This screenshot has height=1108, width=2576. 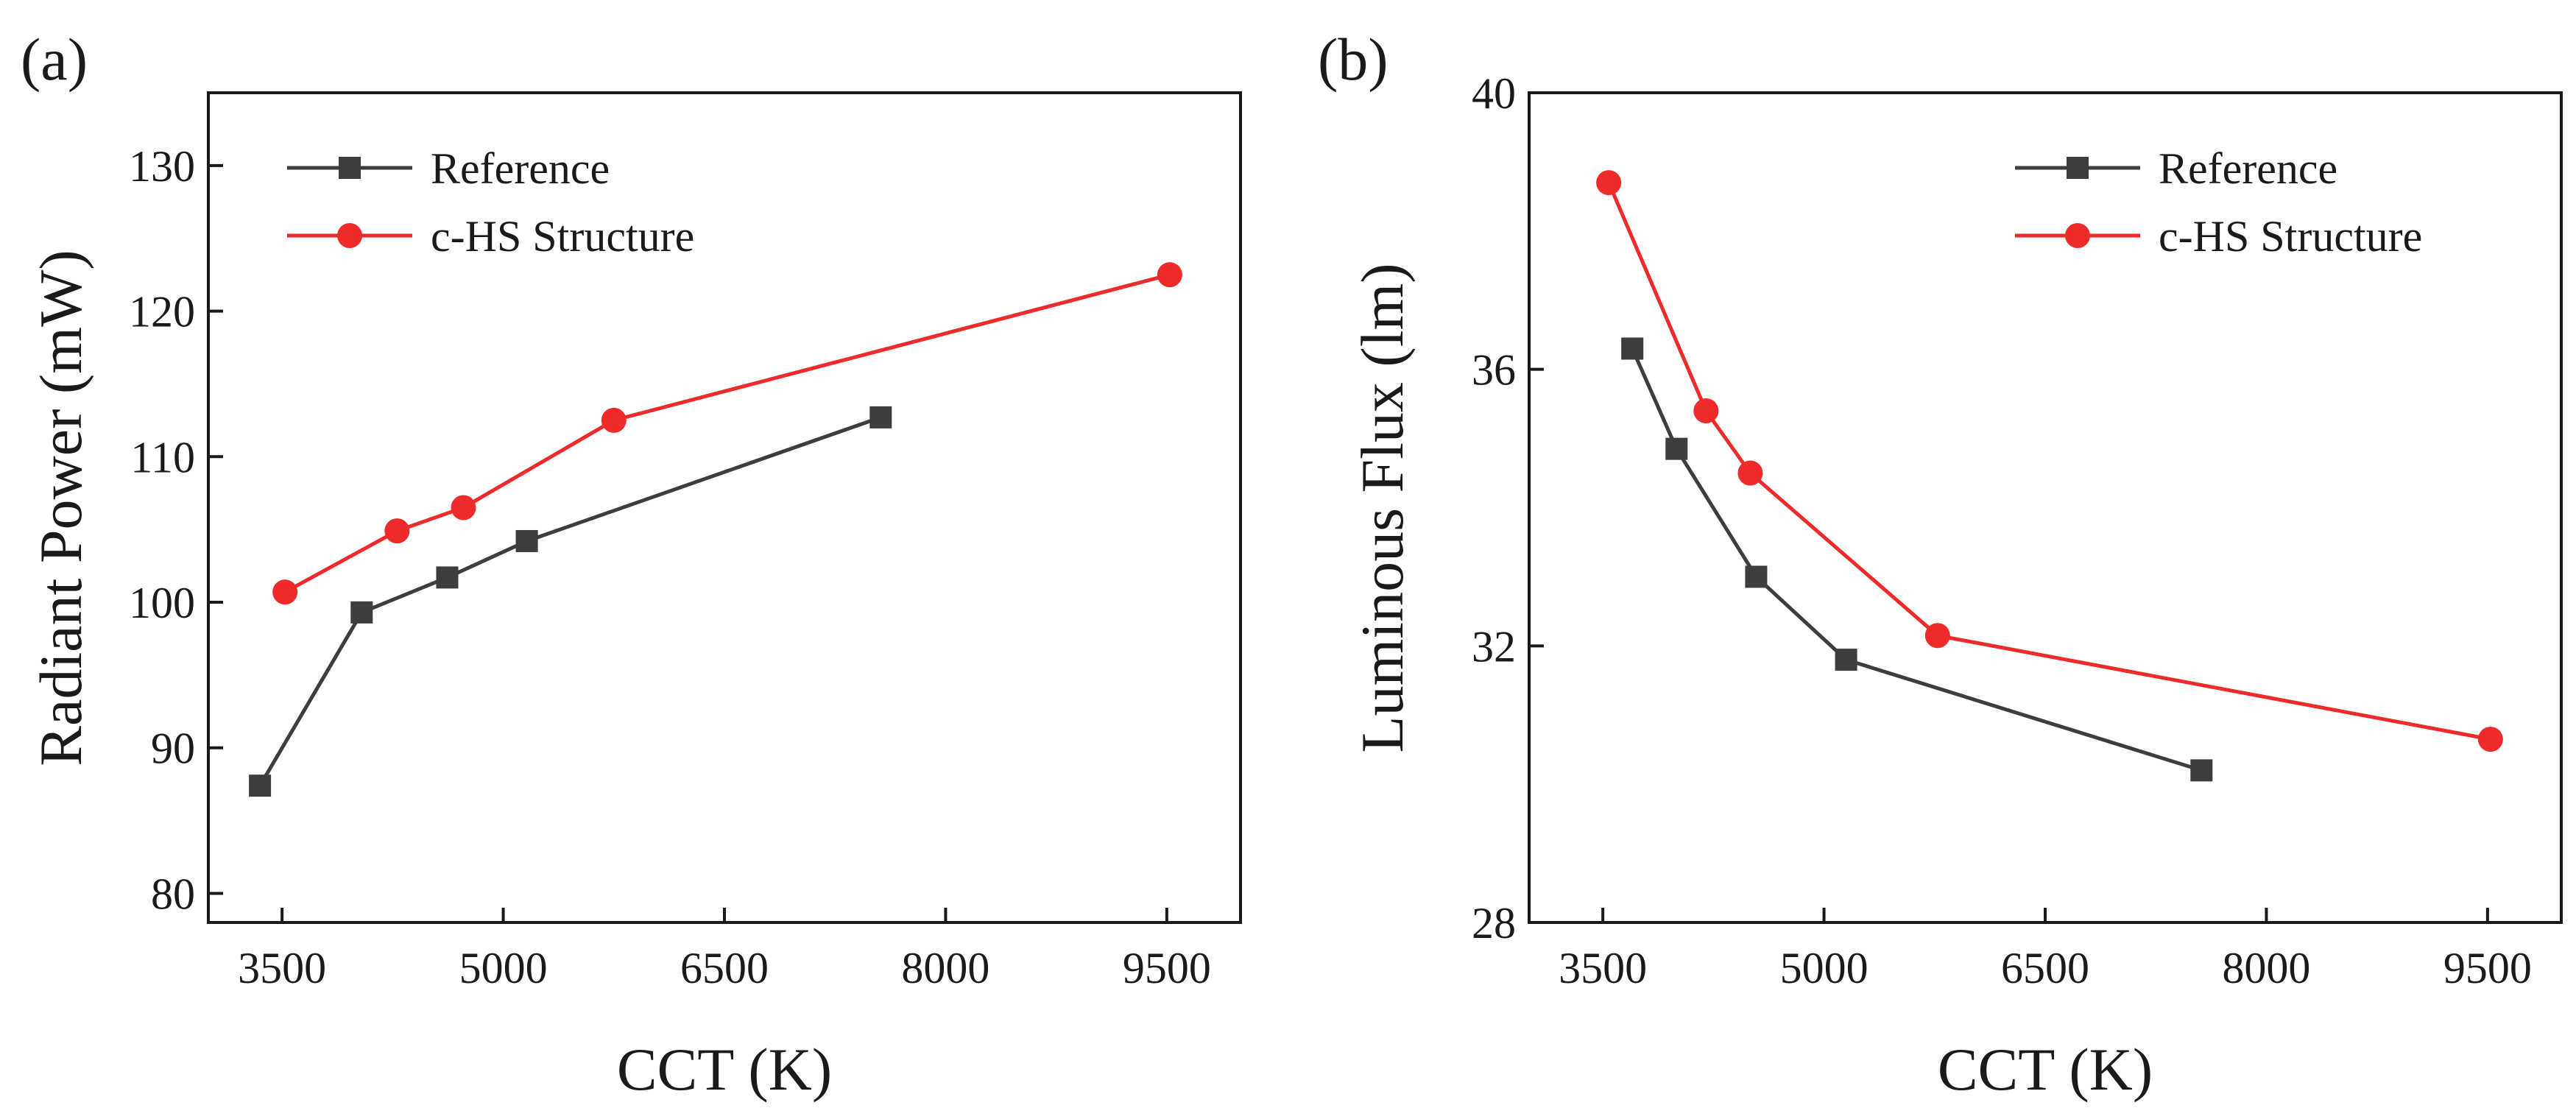 I want to click on panel-b-label: (b), so click(x=1353, y=59).